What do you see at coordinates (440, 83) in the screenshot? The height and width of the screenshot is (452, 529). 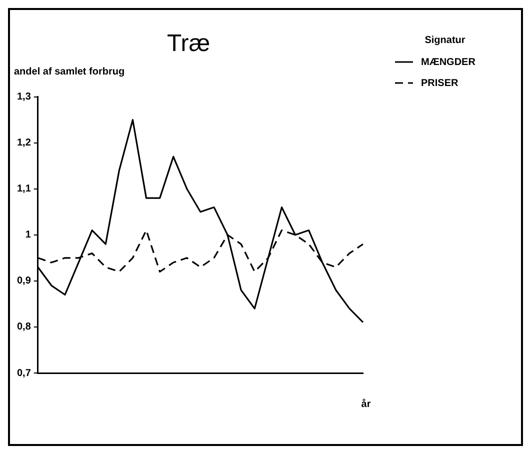 I see `legend-label: PRISER` at bounding box center [440, 83].